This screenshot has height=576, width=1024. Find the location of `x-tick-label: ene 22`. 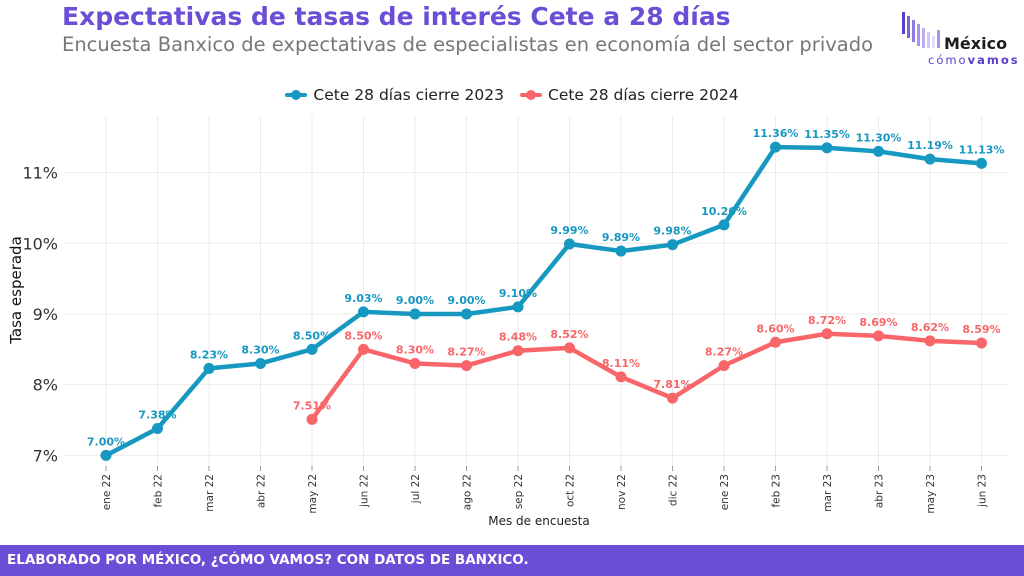

x-tick-label: ene 22 is located at coordinates (107, 492).